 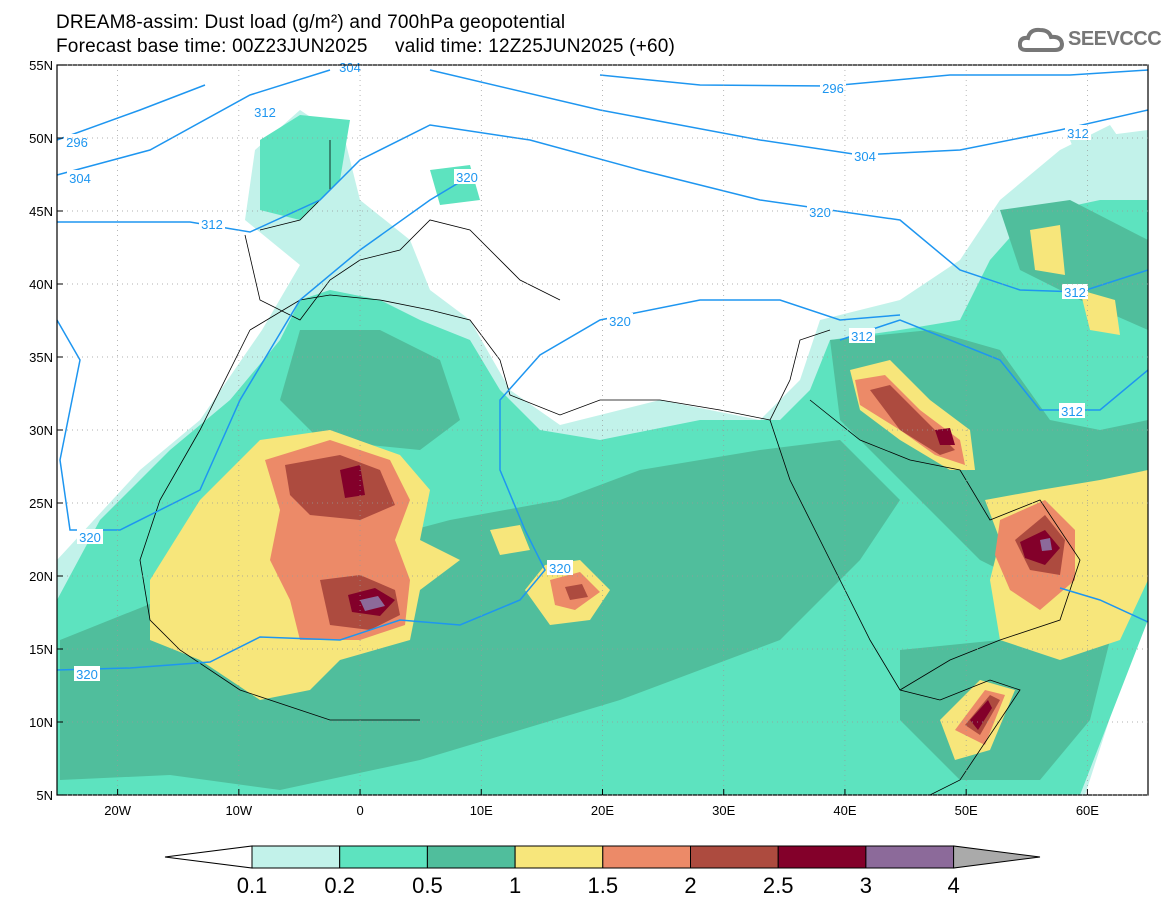 What do you see at coordinates (370, 390) in the screenshot?
I see `dust-level-0.5` at bounding box center [370, 390].